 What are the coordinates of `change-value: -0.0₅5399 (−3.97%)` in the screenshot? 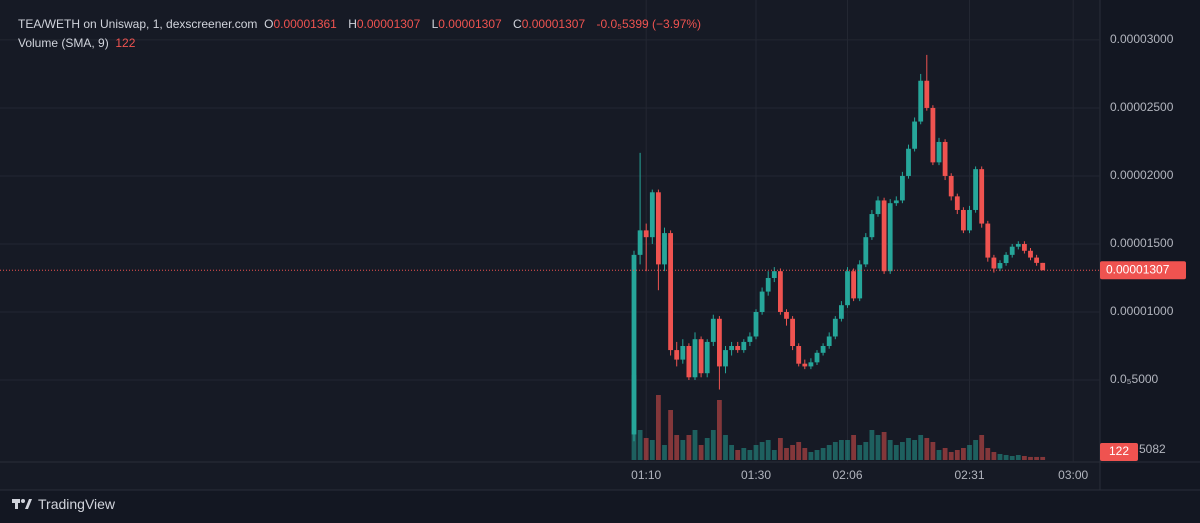 It's located at (649, 24).